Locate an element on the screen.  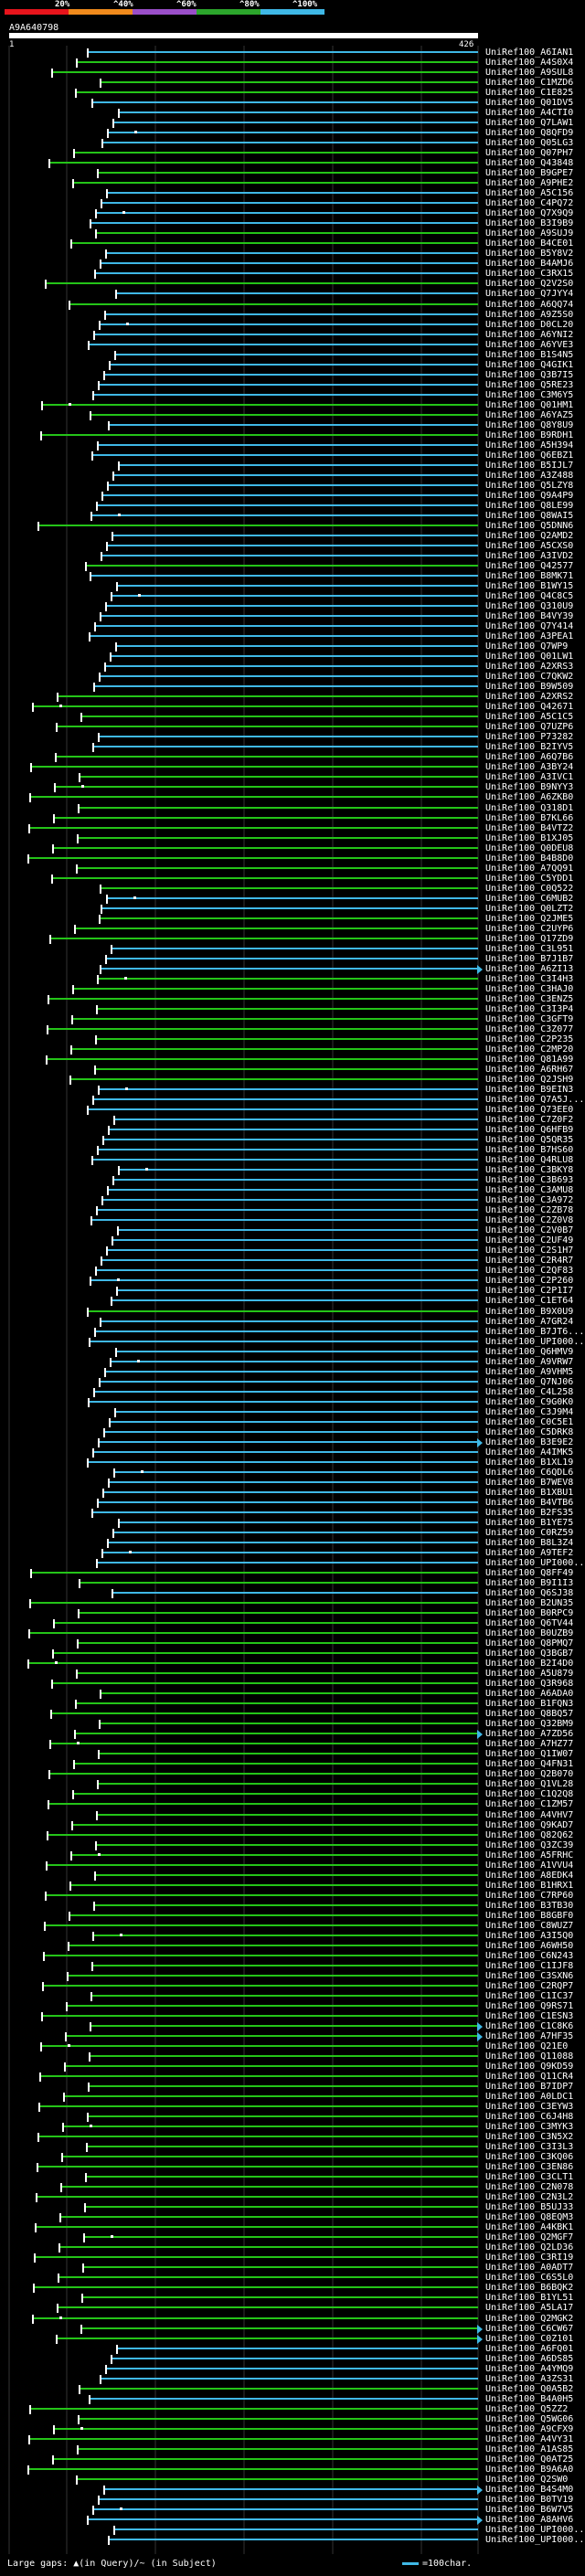
hit-row: UniRef100_A4YMQ9 is located at coordinates (293, 2369).